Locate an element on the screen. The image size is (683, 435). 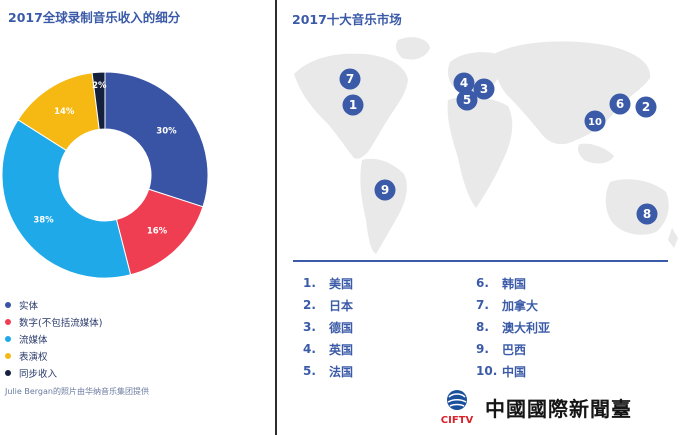
slice-label-1: 16% is located at coordinates (157, 231).